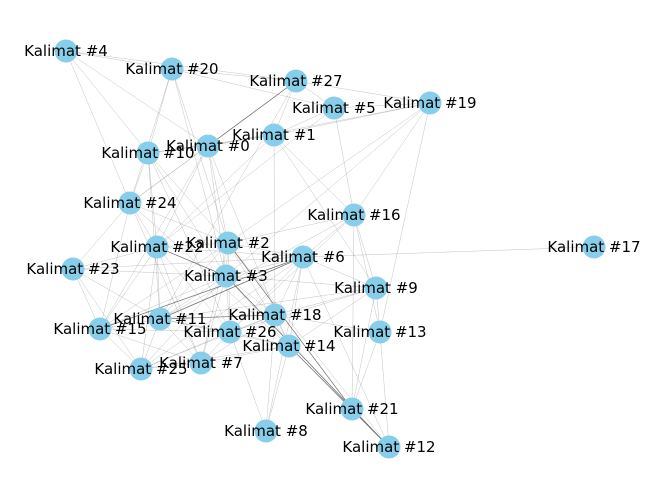 The height and width of the screenshot is (499, 660). I want to click on node-label: Kalimat #16, so click(353, 215).